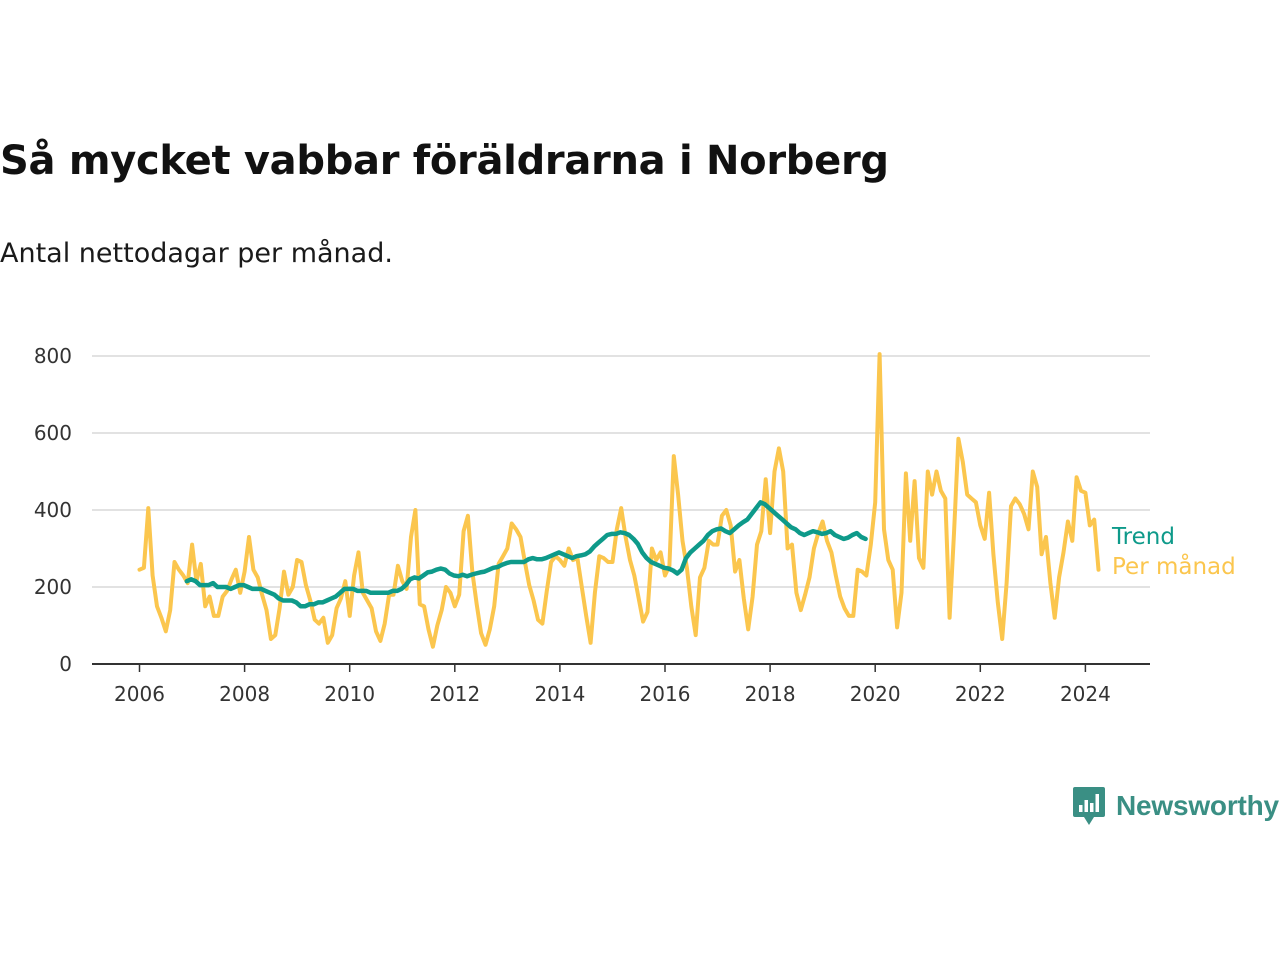  What do you see at coordinates (526, 554) in the screenshot?
I see `series-line-trend` at bounding box center [526, 554].